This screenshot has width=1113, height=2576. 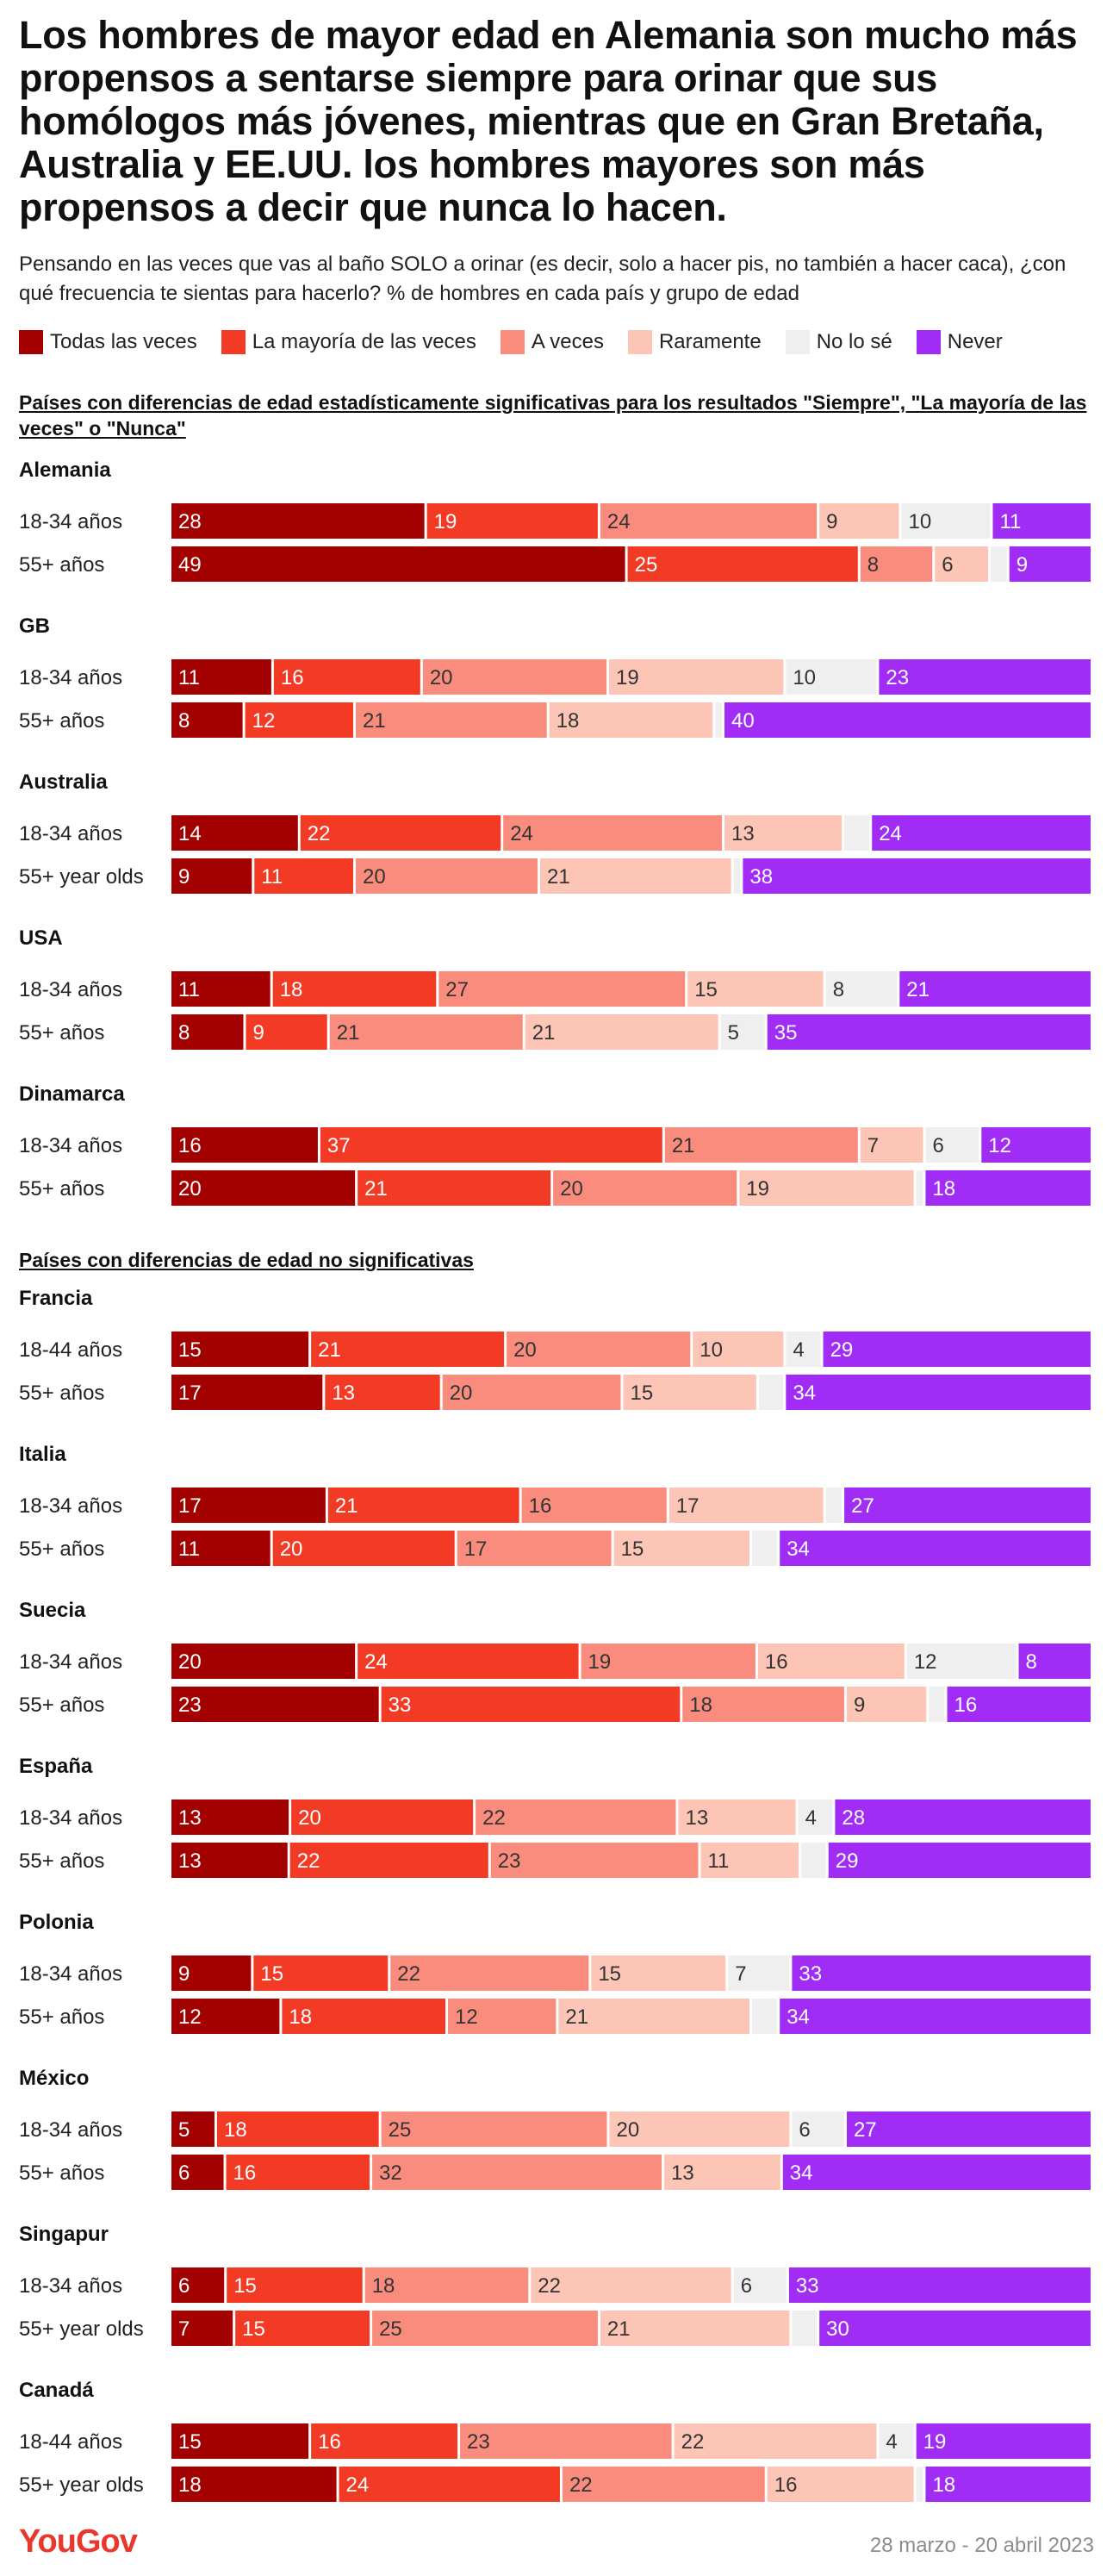 What do you see at coordinates (78, 2541) in the screenshot?
I see `yougov-logo: YouGov` at bounding box center [78, 2541].